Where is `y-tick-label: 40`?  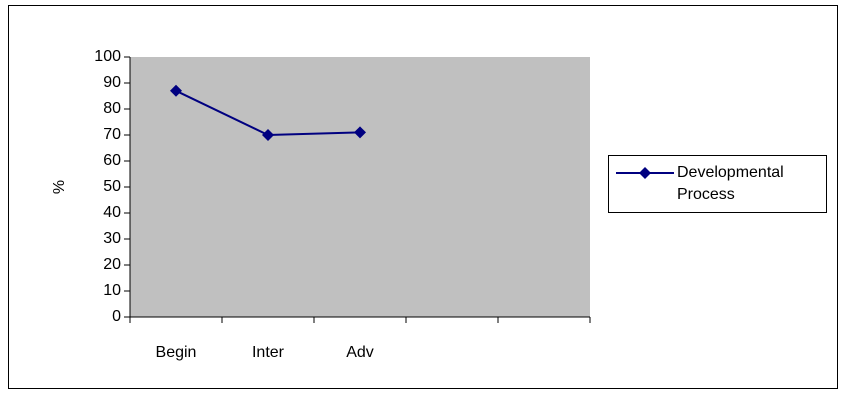
y-tick-label: 40 is located at coordinates (112, 212).